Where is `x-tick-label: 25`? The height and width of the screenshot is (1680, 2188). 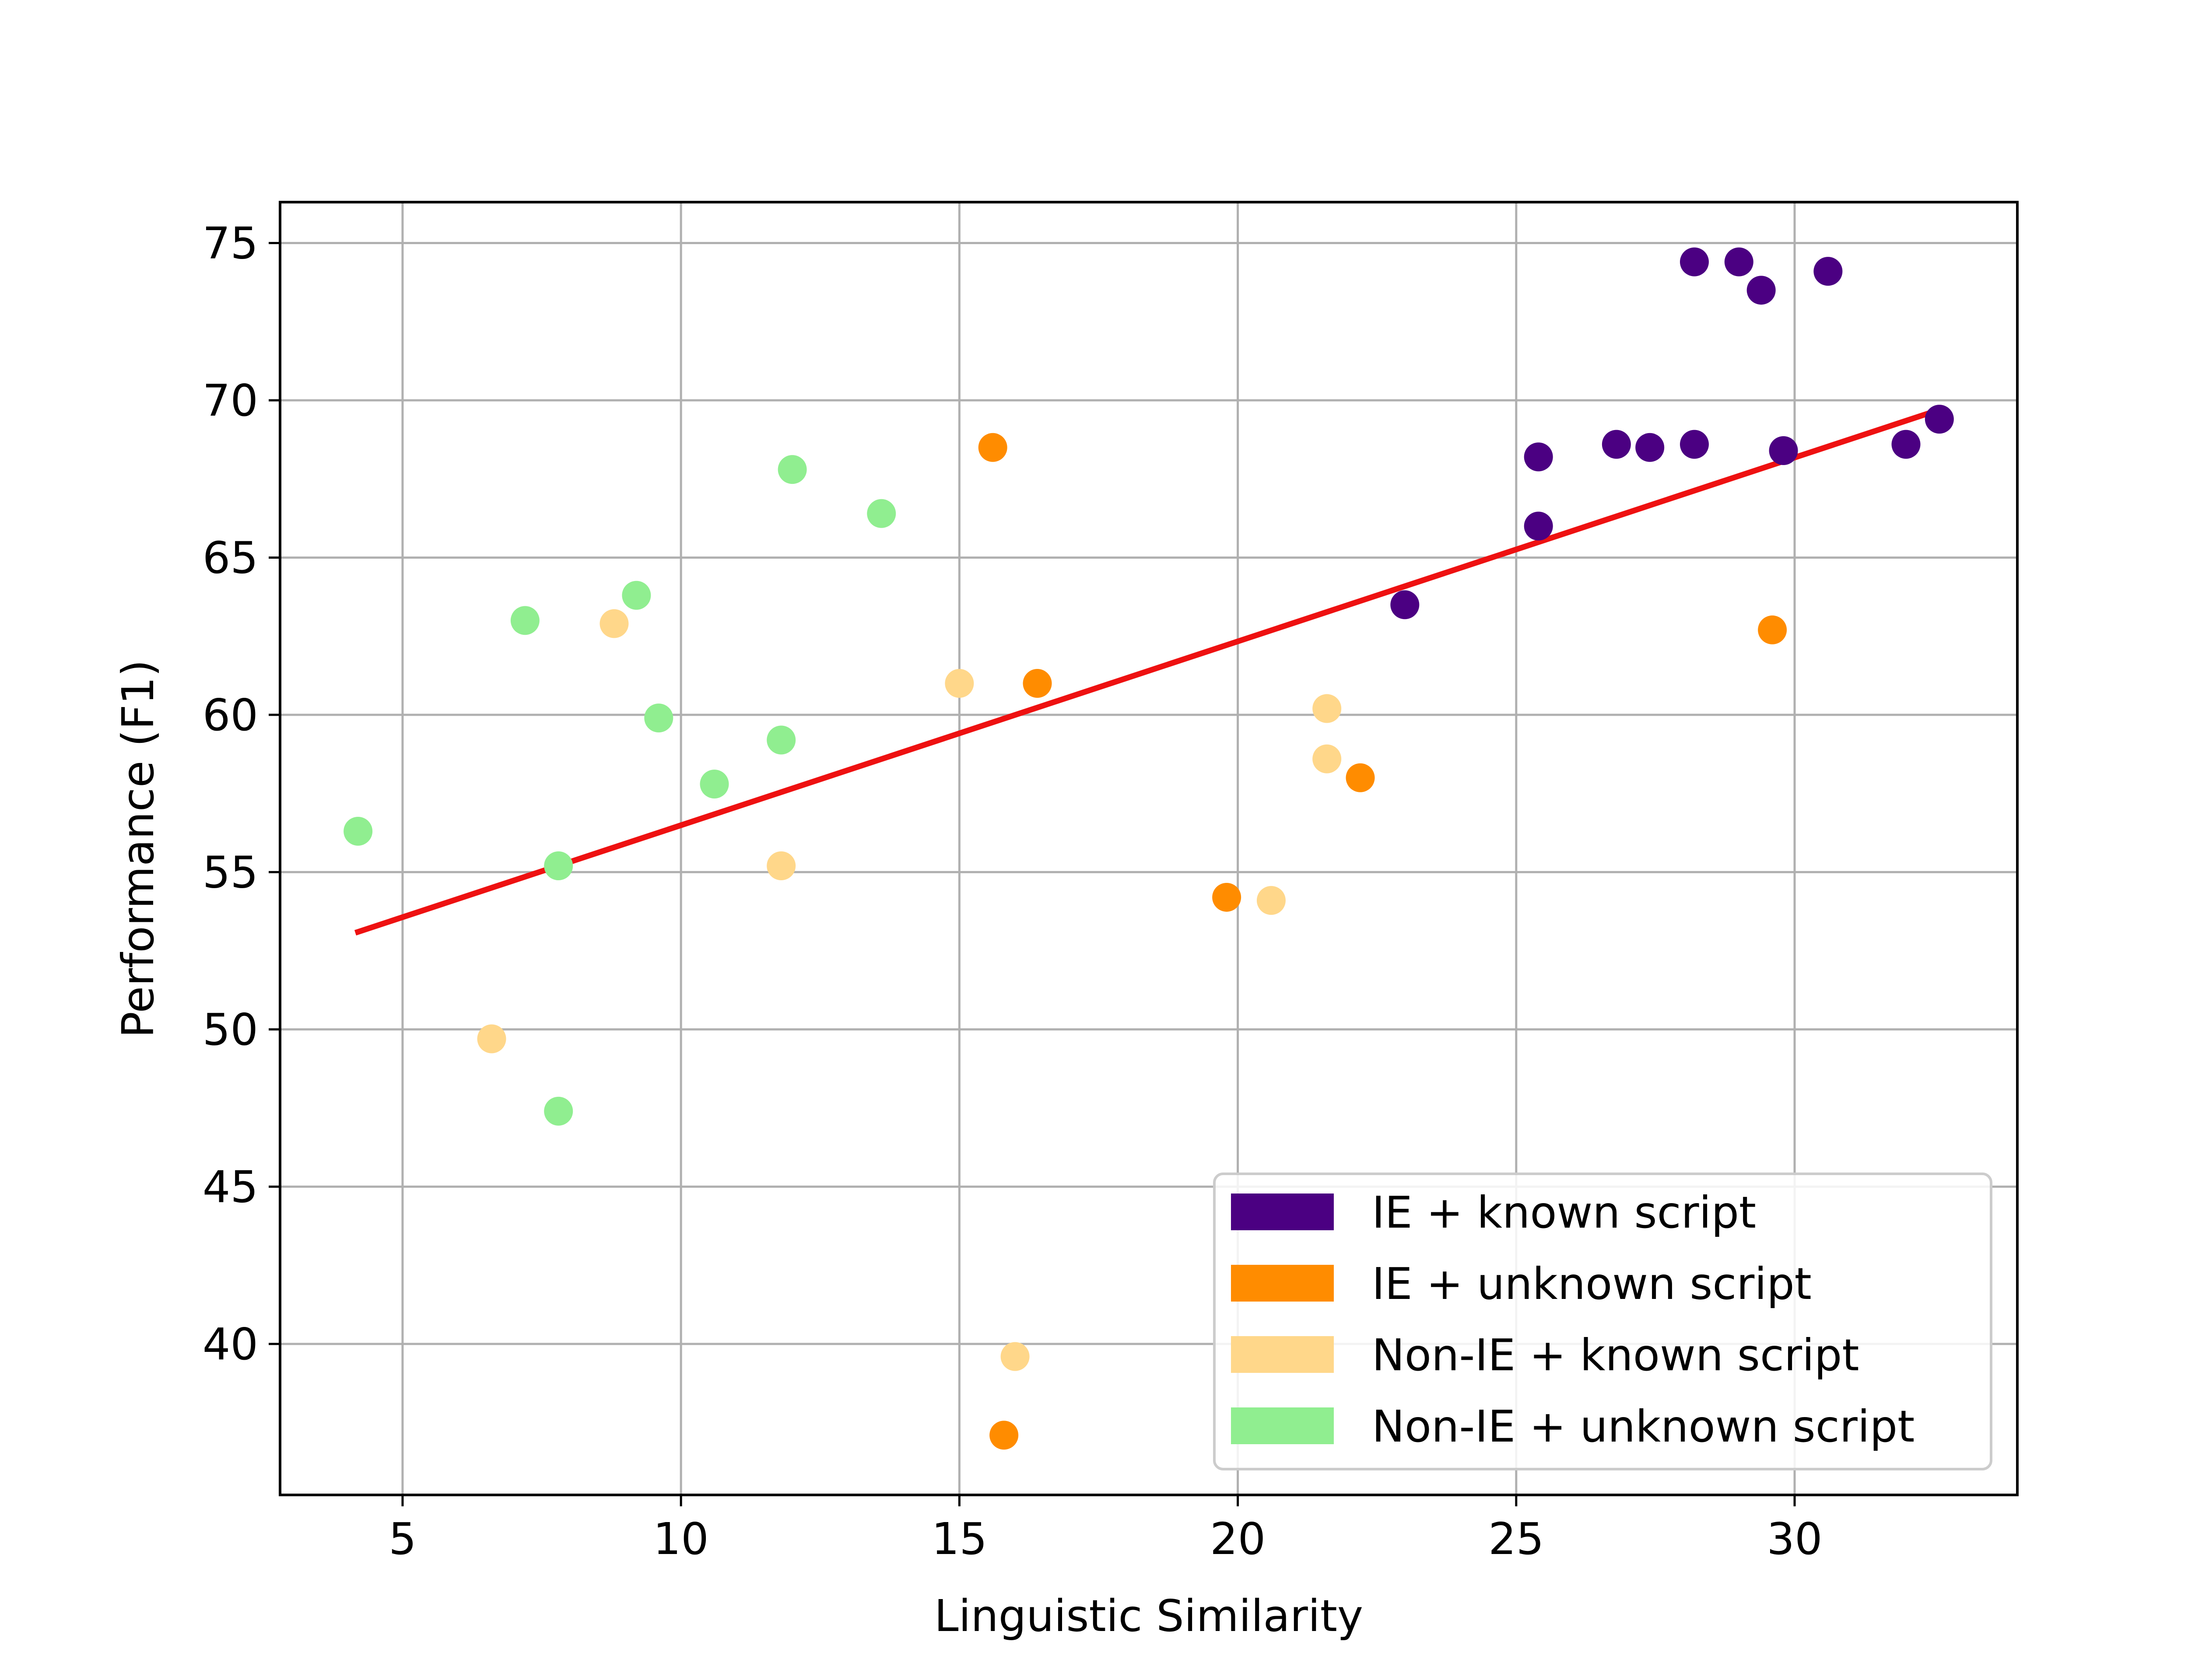
x-tick-label: 25 is located at coordinates (1516, 1538).